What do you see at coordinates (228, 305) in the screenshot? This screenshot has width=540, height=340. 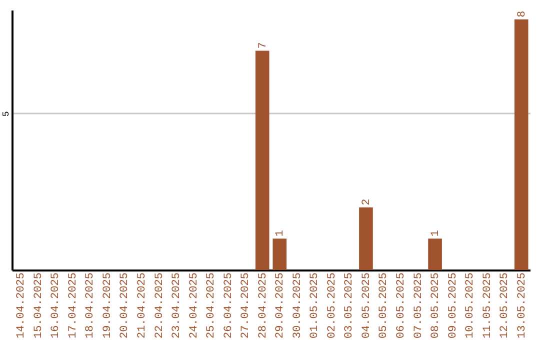 I see `x-tick-label: 26.04.2025` at bounding box center [228, 305].